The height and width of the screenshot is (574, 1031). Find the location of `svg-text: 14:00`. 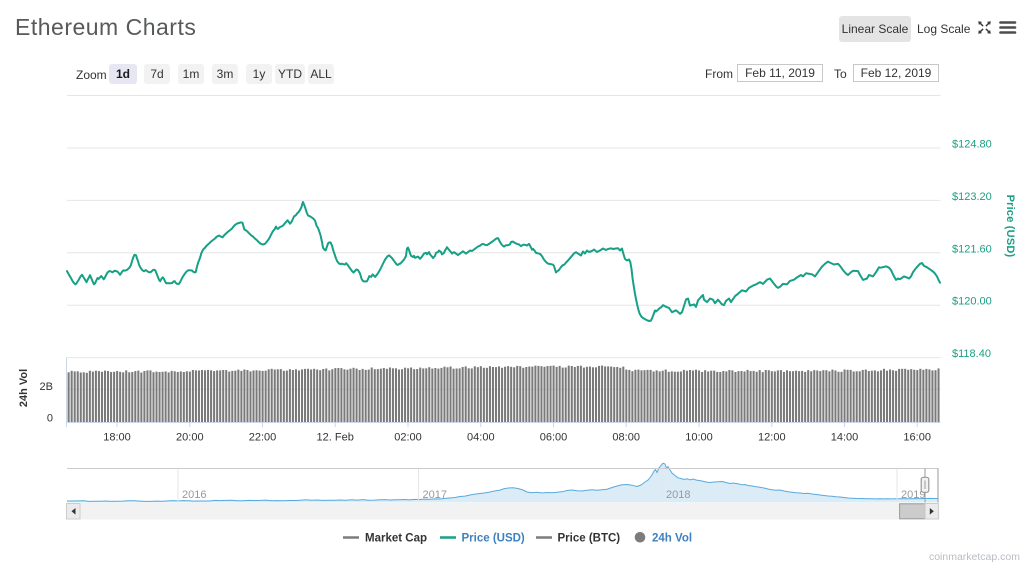

svg-text: 14:00 is located at coordinates (845, 438).